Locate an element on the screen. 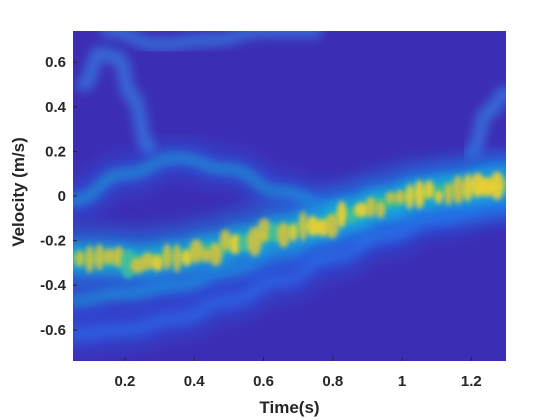  x-tick-label: 0.4 is located at coordinates (195, 381).